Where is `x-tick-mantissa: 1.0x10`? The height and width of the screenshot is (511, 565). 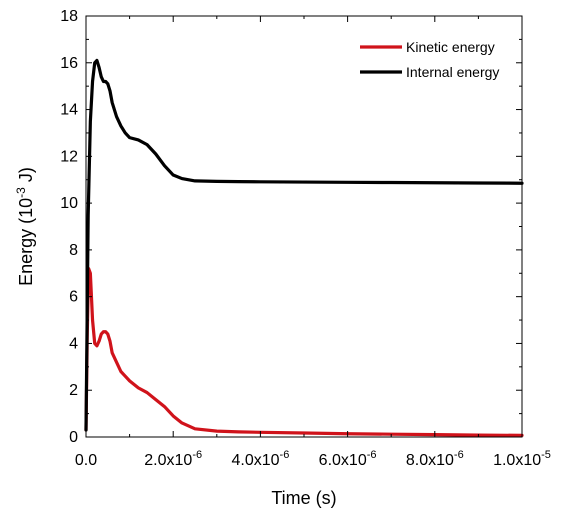
x-tick-mantissa: 1.0x10 is located at coordinates (517, 460).